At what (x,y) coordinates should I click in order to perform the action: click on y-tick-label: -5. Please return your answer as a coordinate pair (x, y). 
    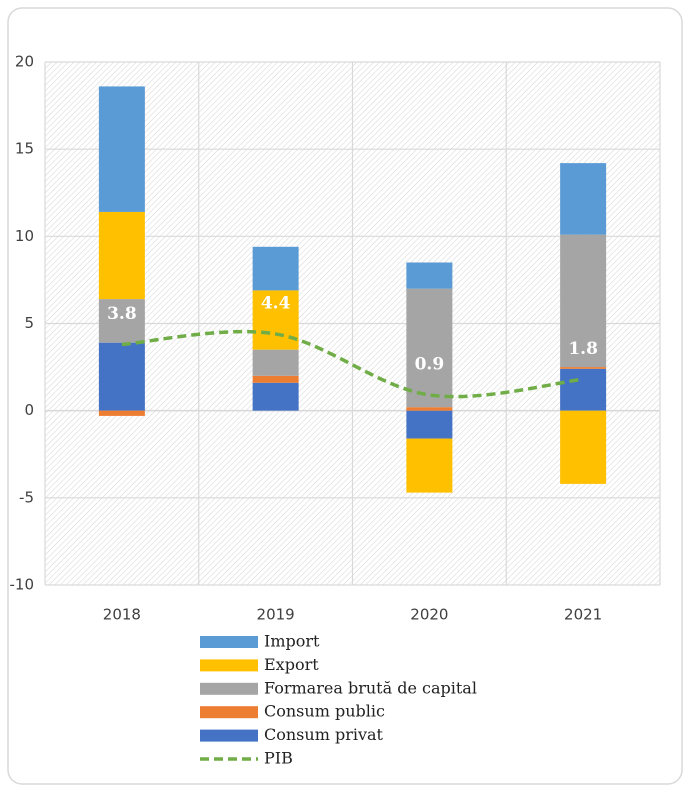
    Looking at the image, I should click on (26, 497).